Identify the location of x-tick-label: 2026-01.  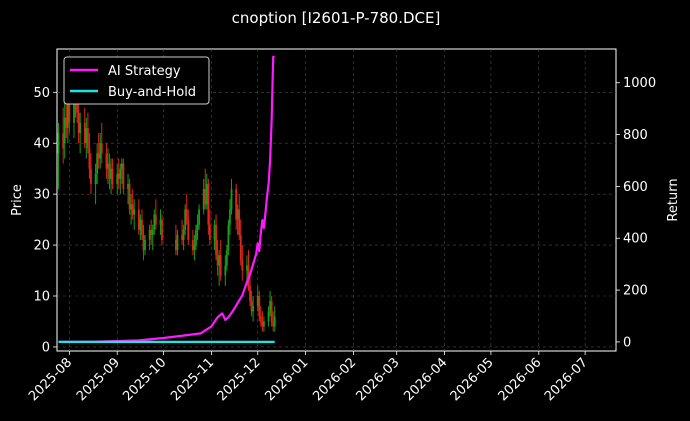
(286, 379).